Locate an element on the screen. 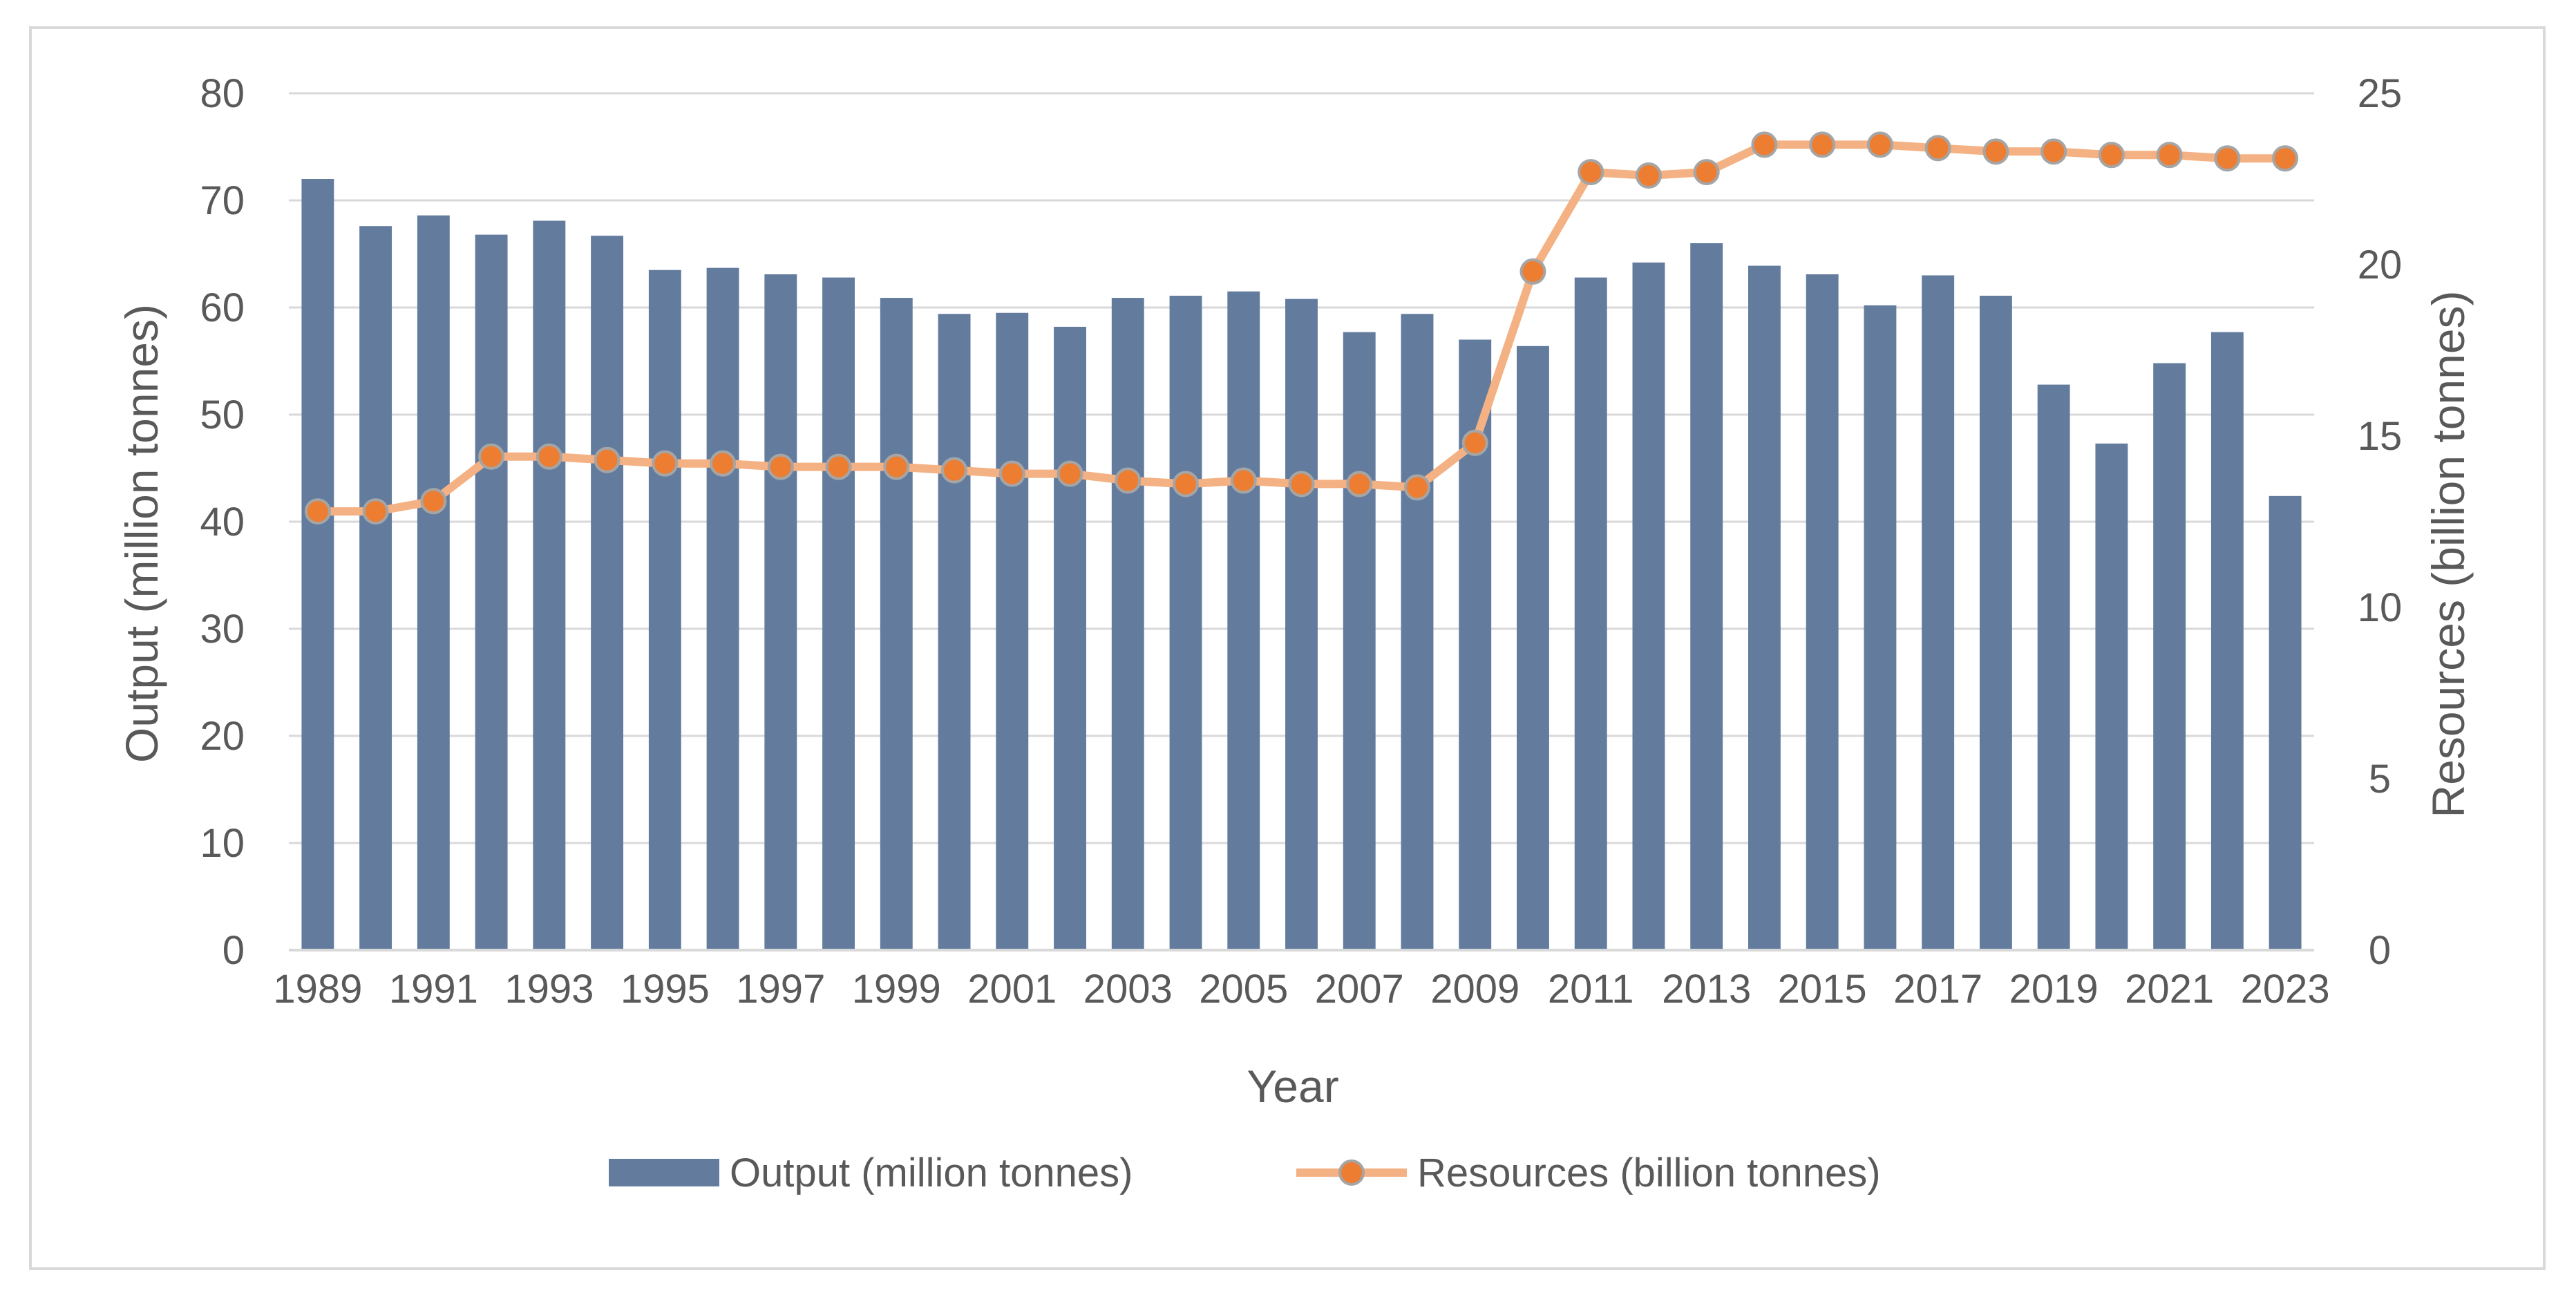 The height and width of the screenshot is (1297, 2576). x-tick-label: 1991 is located at coordinates (433, 990).